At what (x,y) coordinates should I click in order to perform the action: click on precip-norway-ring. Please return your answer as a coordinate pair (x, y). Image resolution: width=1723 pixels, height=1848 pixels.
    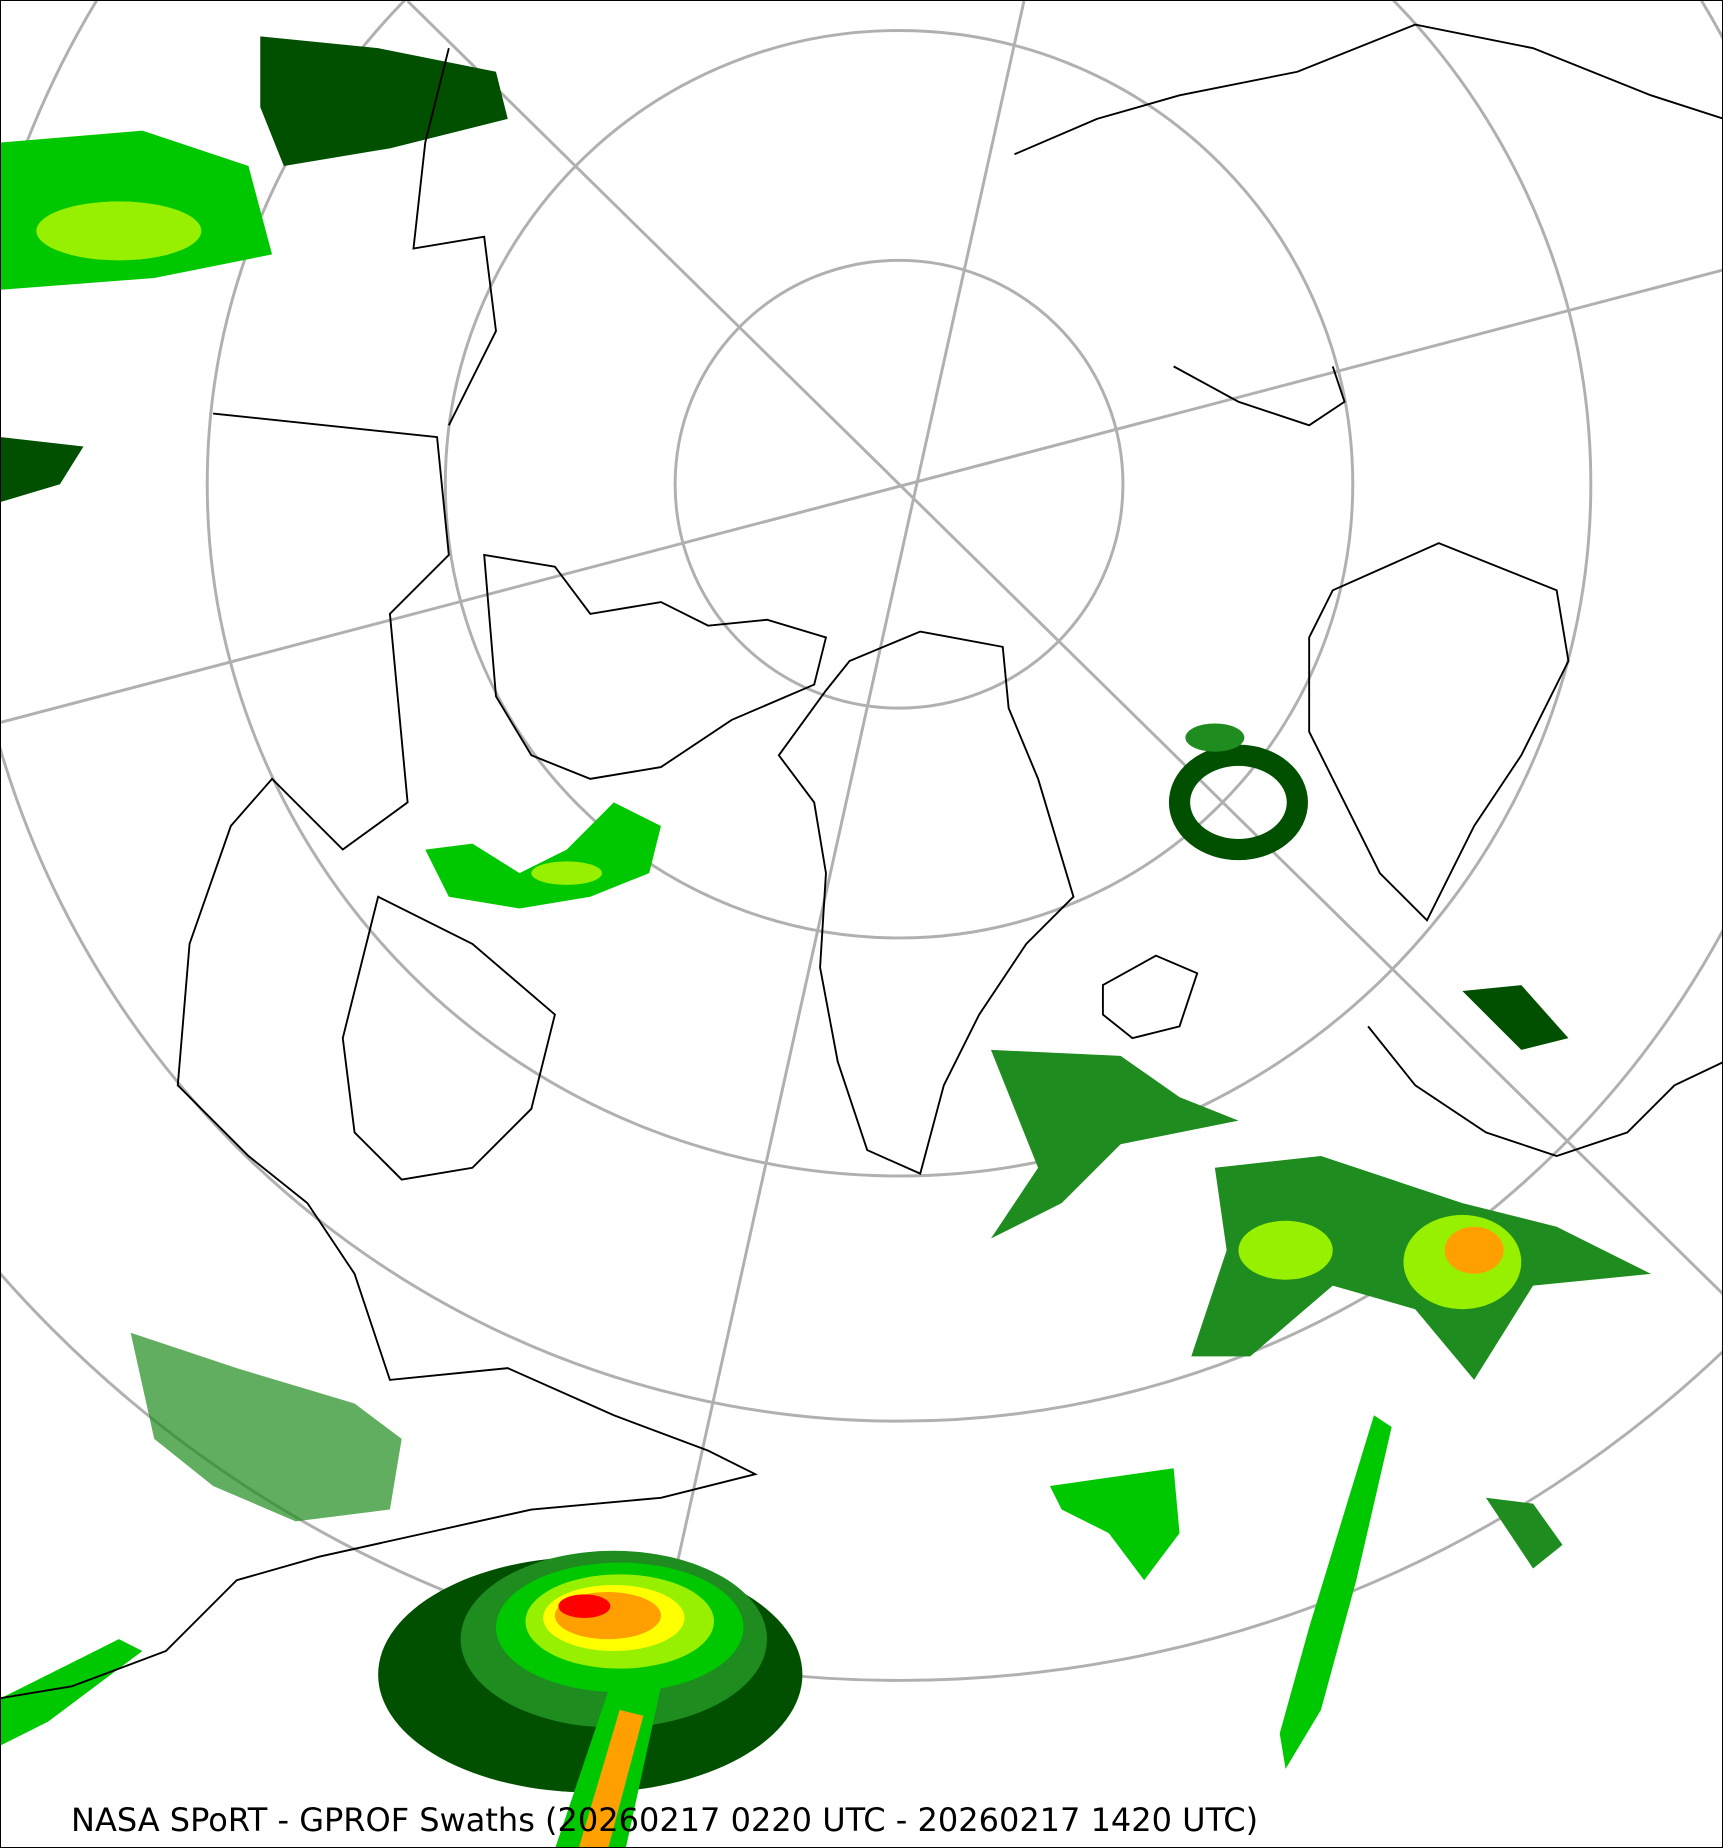
    Looking at the image, I should click on (1368, 886).